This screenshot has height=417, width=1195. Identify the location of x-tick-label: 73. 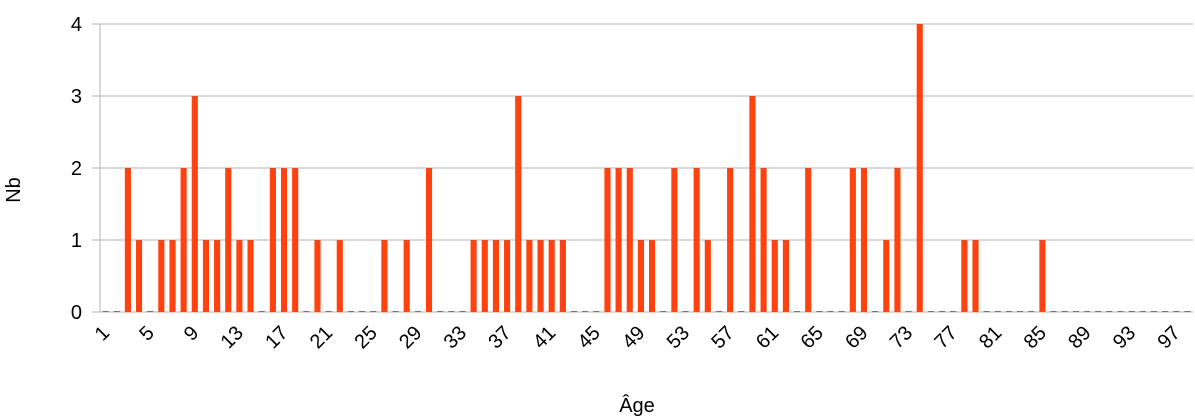
(901, 337).